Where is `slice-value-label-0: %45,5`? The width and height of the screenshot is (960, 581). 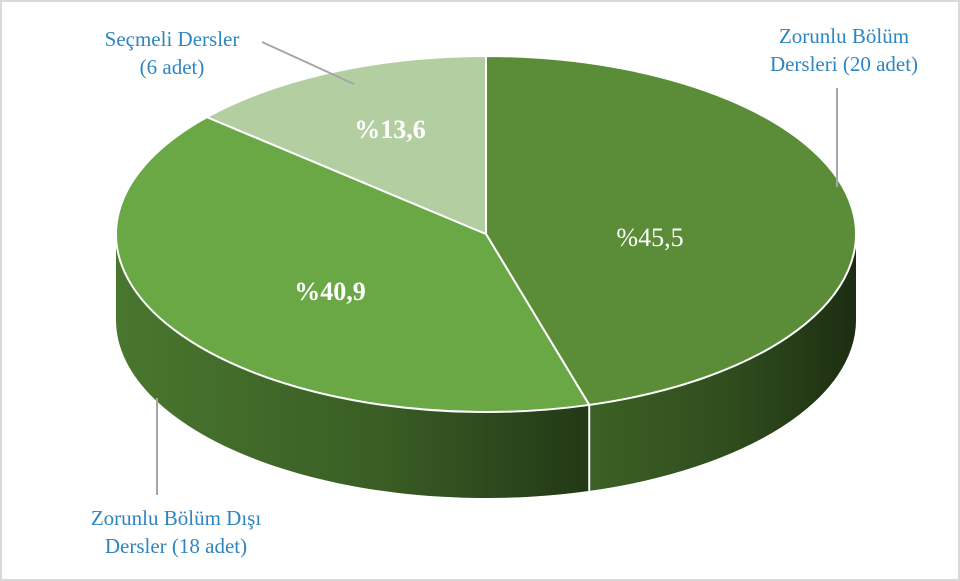
slice-value-label-0: %45,5 is located at coordinates (649, 237).